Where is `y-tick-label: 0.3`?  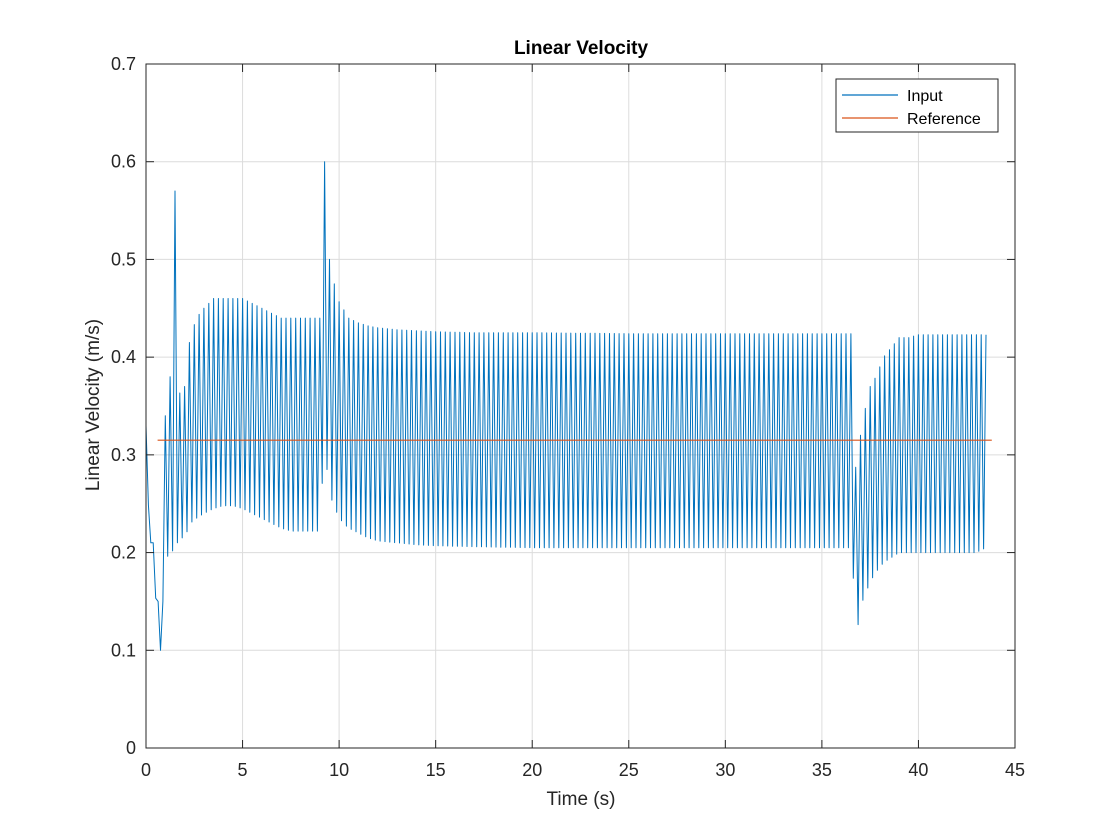
y-tick-label: 0.3 is located at coordinates (123, 455).